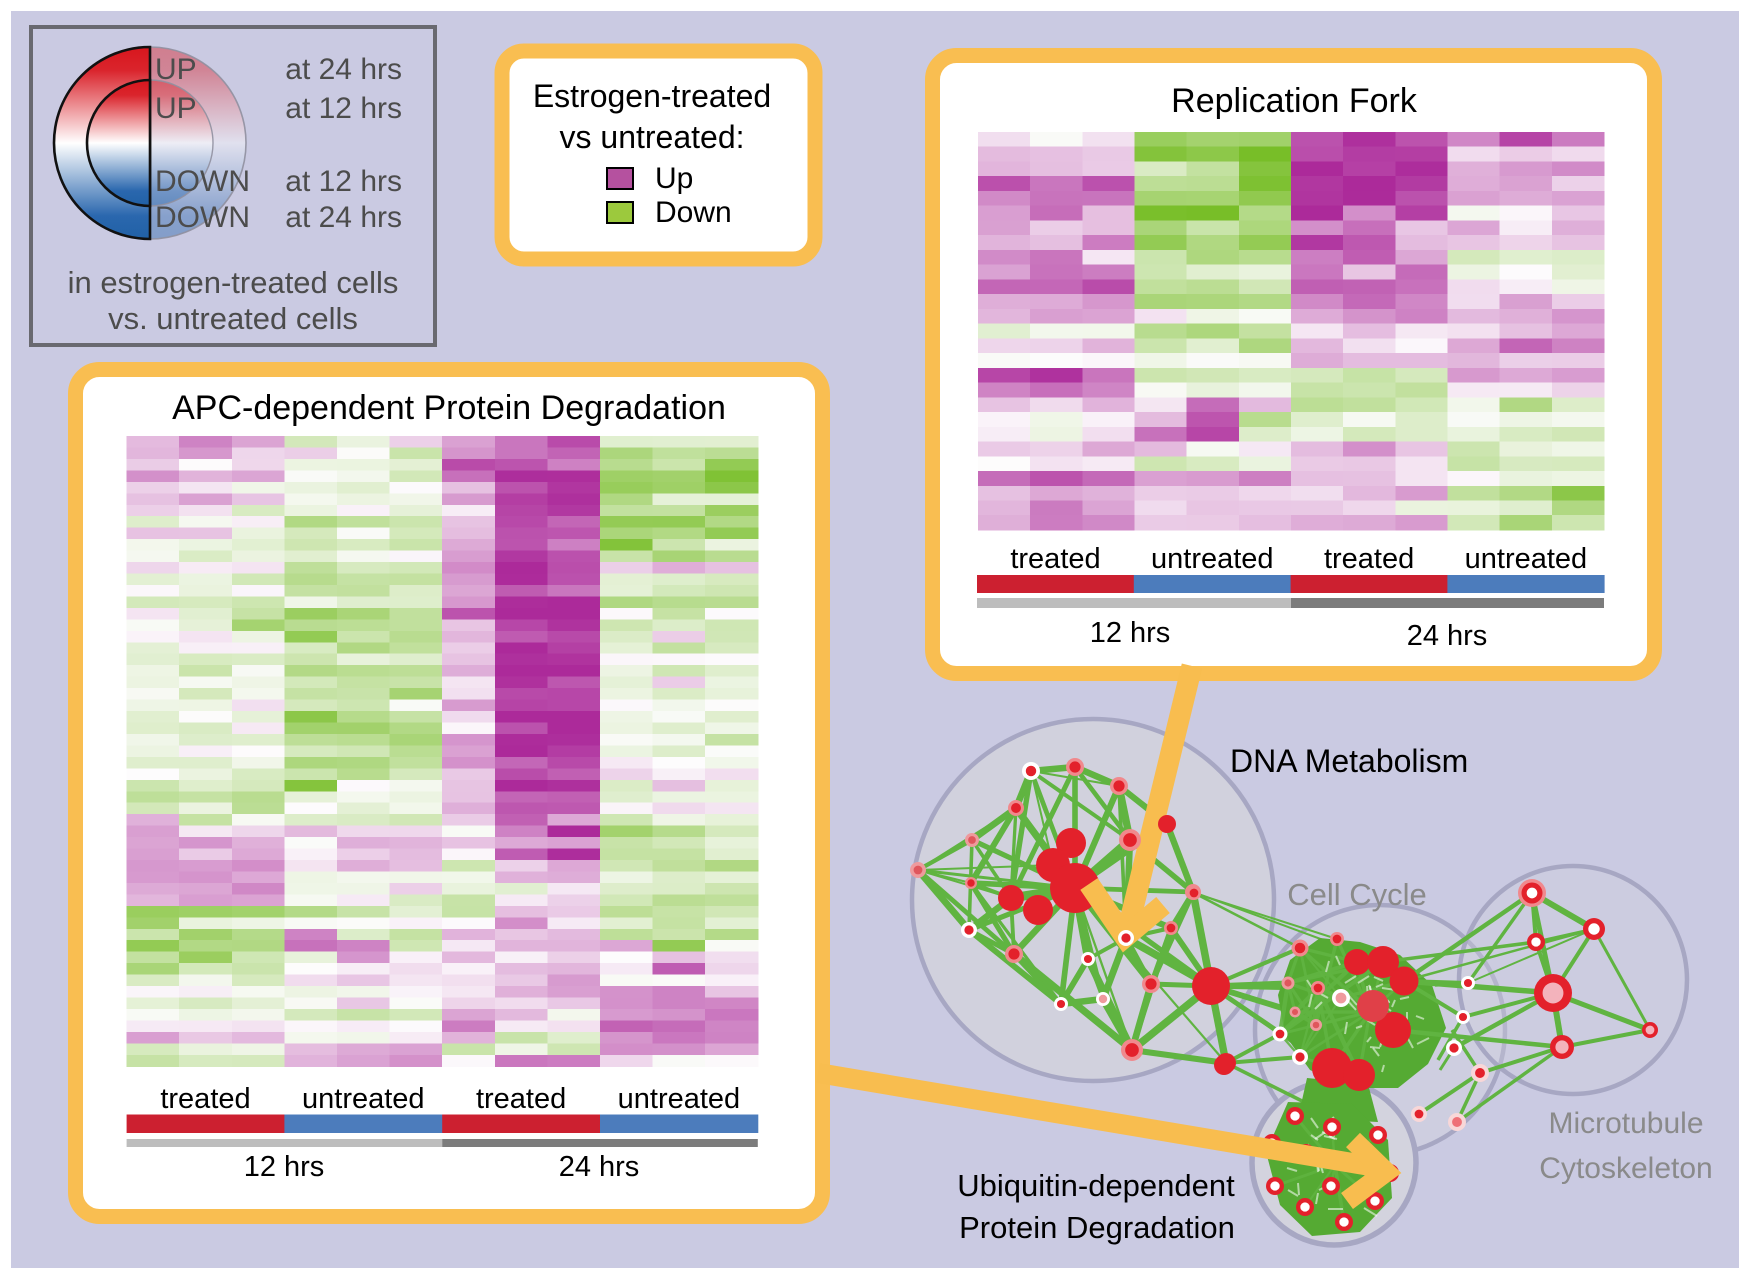 The width and height of the screenshot is (1750, 1284). What do you see at coordinates (1097, 1227) in the screenshot?
I see `svg-text: Protein Degradation` at bounding box center [1097, 1227].